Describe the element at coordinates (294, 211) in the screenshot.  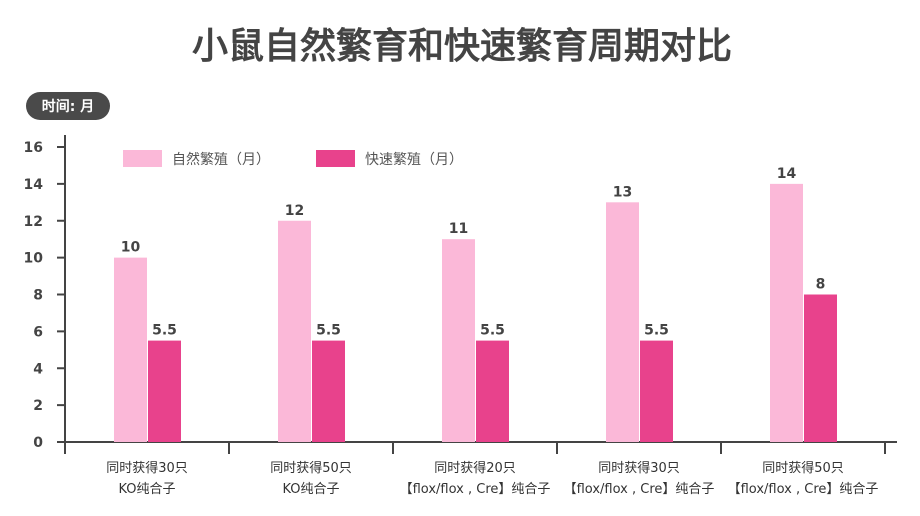
I see `data-label: 12` at that location.